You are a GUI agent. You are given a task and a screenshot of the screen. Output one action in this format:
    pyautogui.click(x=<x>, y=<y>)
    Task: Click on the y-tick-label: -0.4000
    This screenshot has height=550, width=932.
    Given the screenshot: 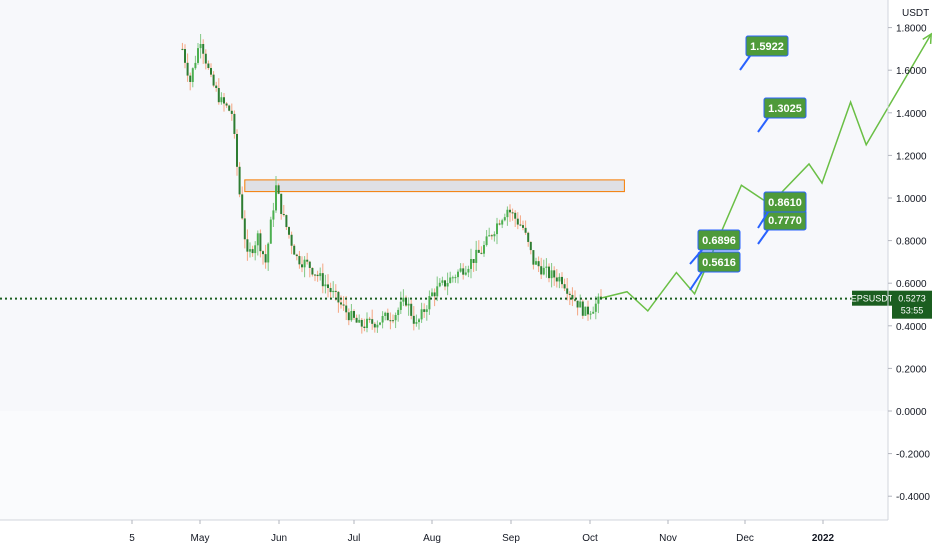 What is the action you would take?
    pyautogui.click(x=913, y=497)
    